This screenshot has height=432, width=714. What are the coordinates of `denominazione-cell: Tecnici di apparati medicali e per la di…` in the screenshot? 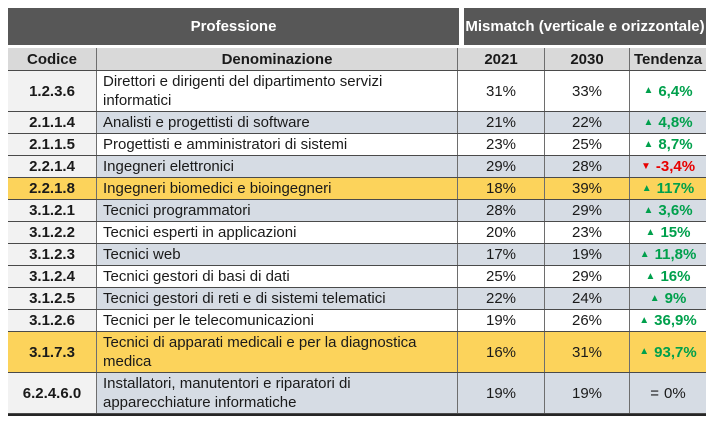 It's located at (277, 352).